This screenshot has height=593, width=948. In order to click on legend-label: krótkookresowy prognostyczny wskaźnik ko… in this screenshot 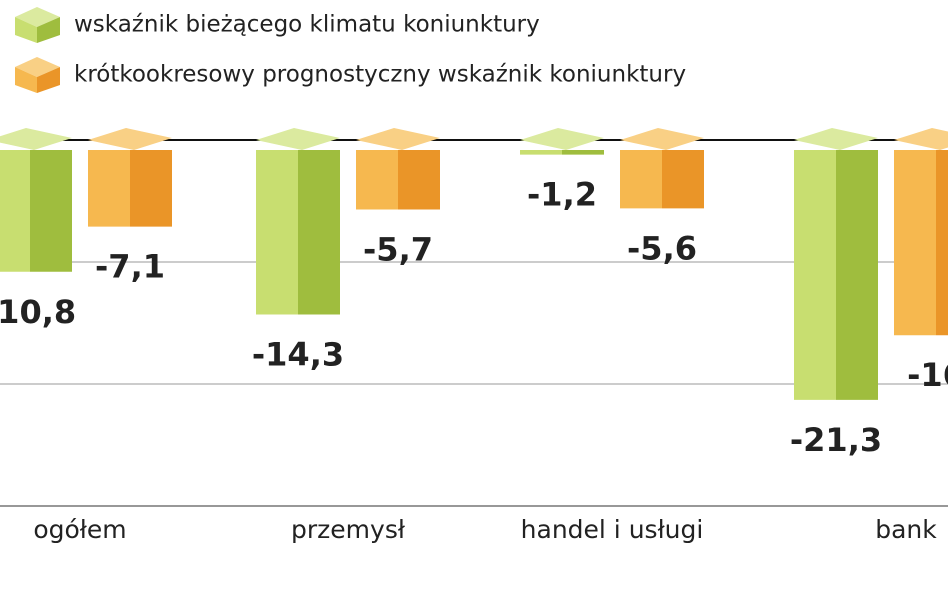, I will do `click(380, 75)`.